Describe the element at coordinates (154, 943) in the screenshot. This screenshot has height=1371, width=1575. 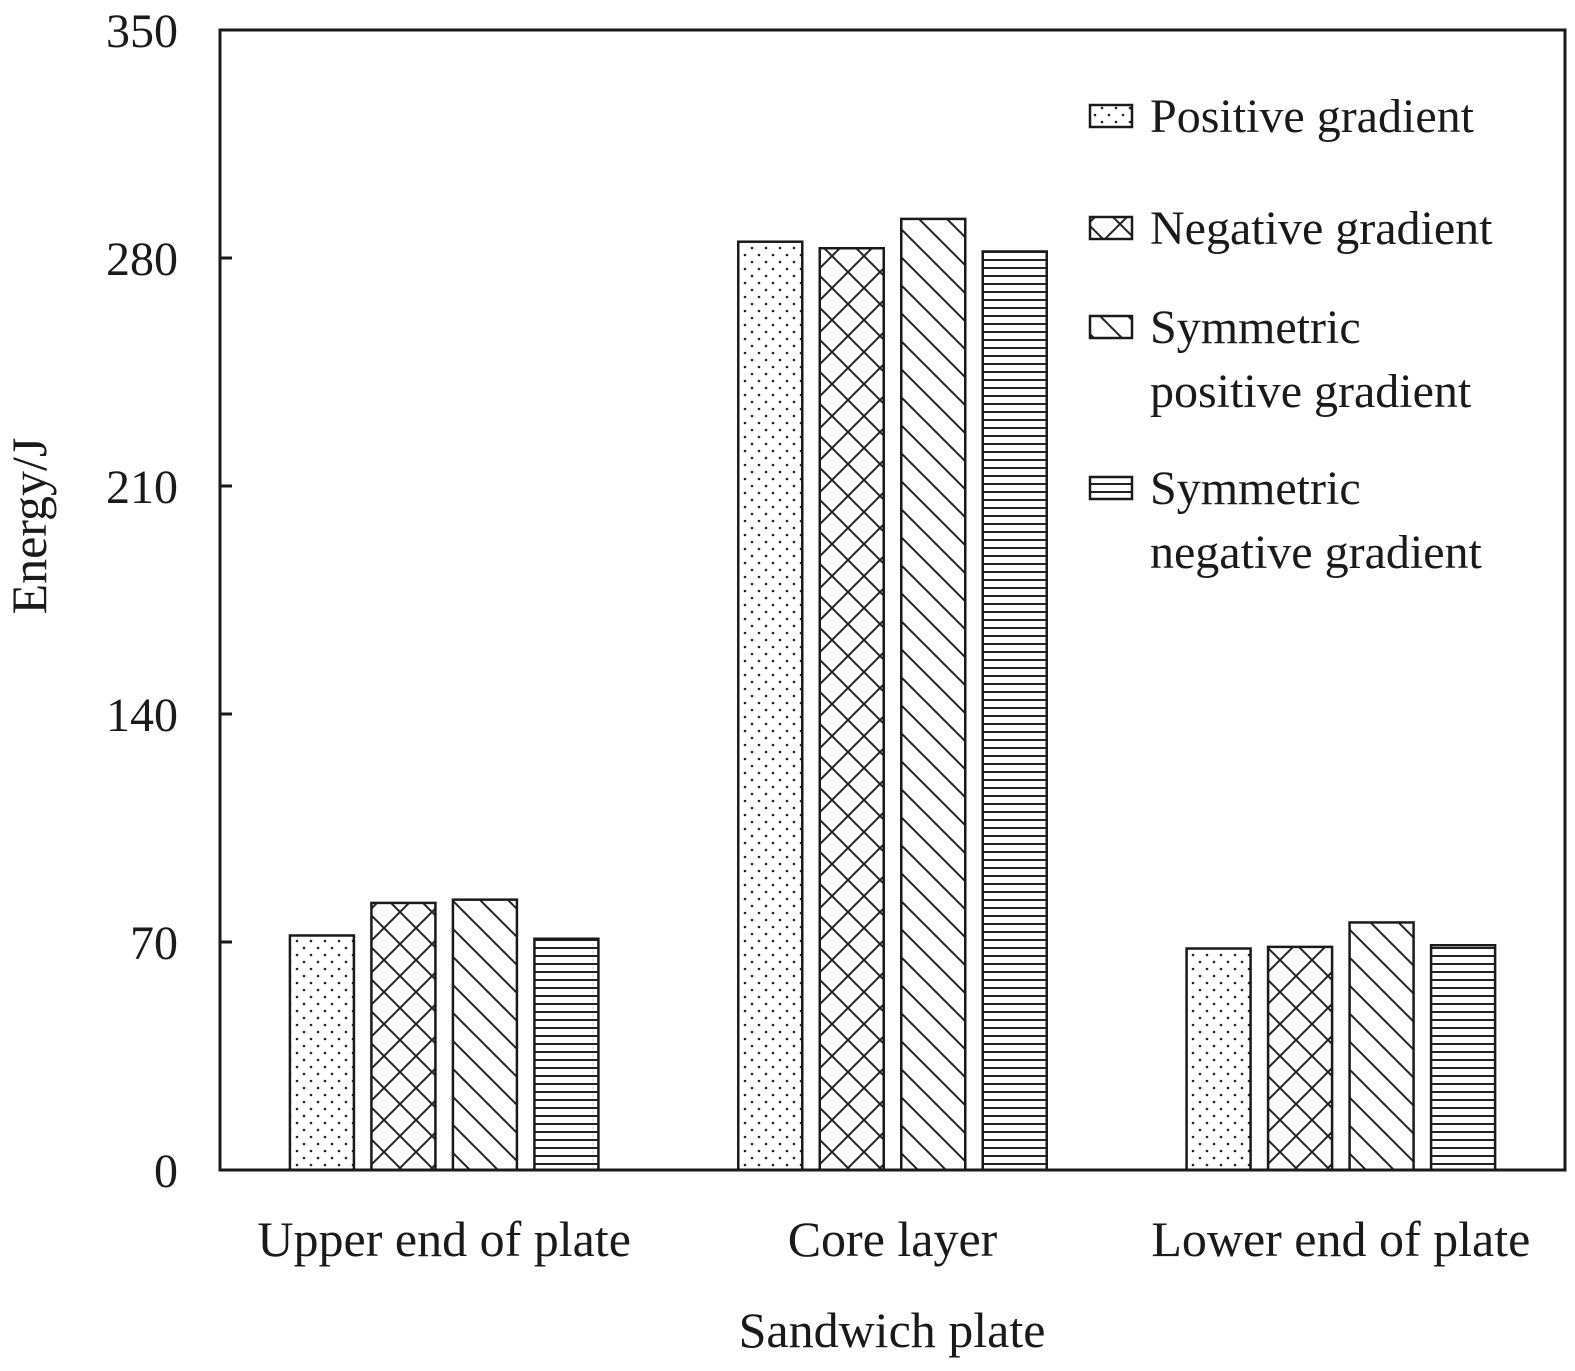
I see `y-tick-label: 70` at that location.